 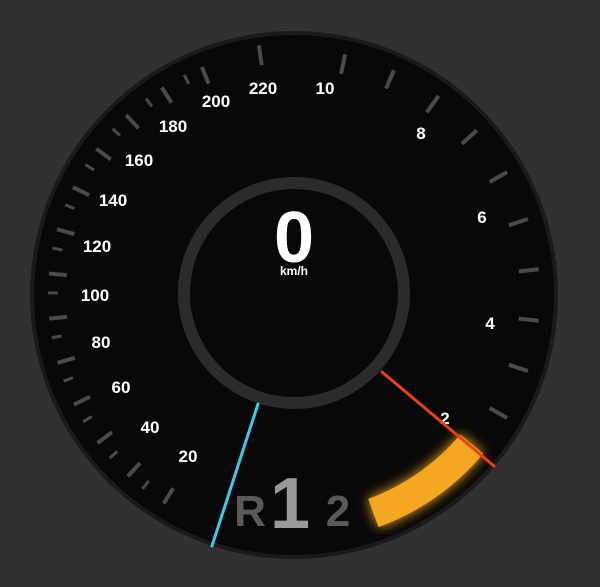 I want to click on rpm-label: 4, so click(x=490, y=323).